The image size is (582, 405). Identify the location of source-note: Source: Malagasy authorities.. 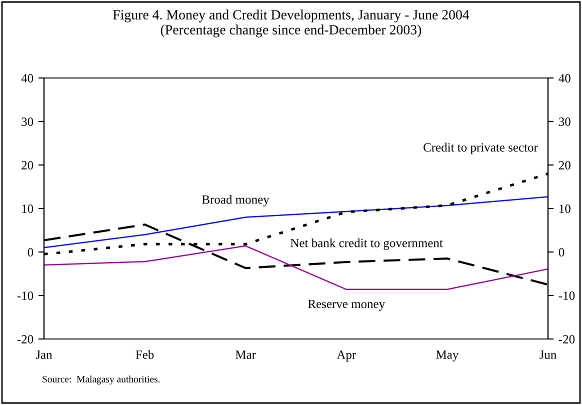
(101, 380).